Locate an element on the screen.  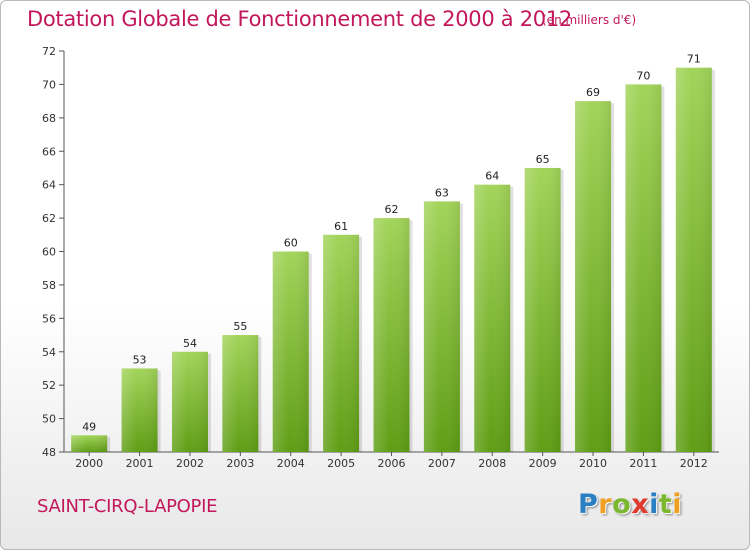
logo-letter: t is located at coordinates (665, 504).